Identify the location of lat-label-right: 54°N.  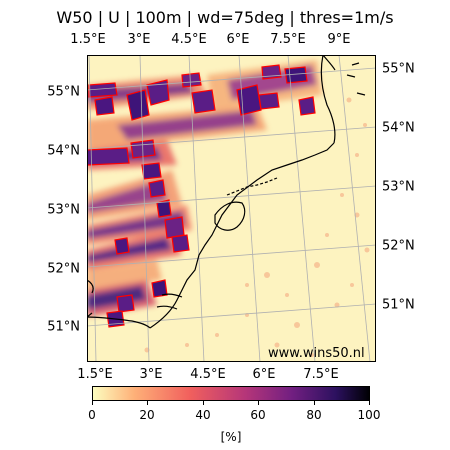
(398, 128).